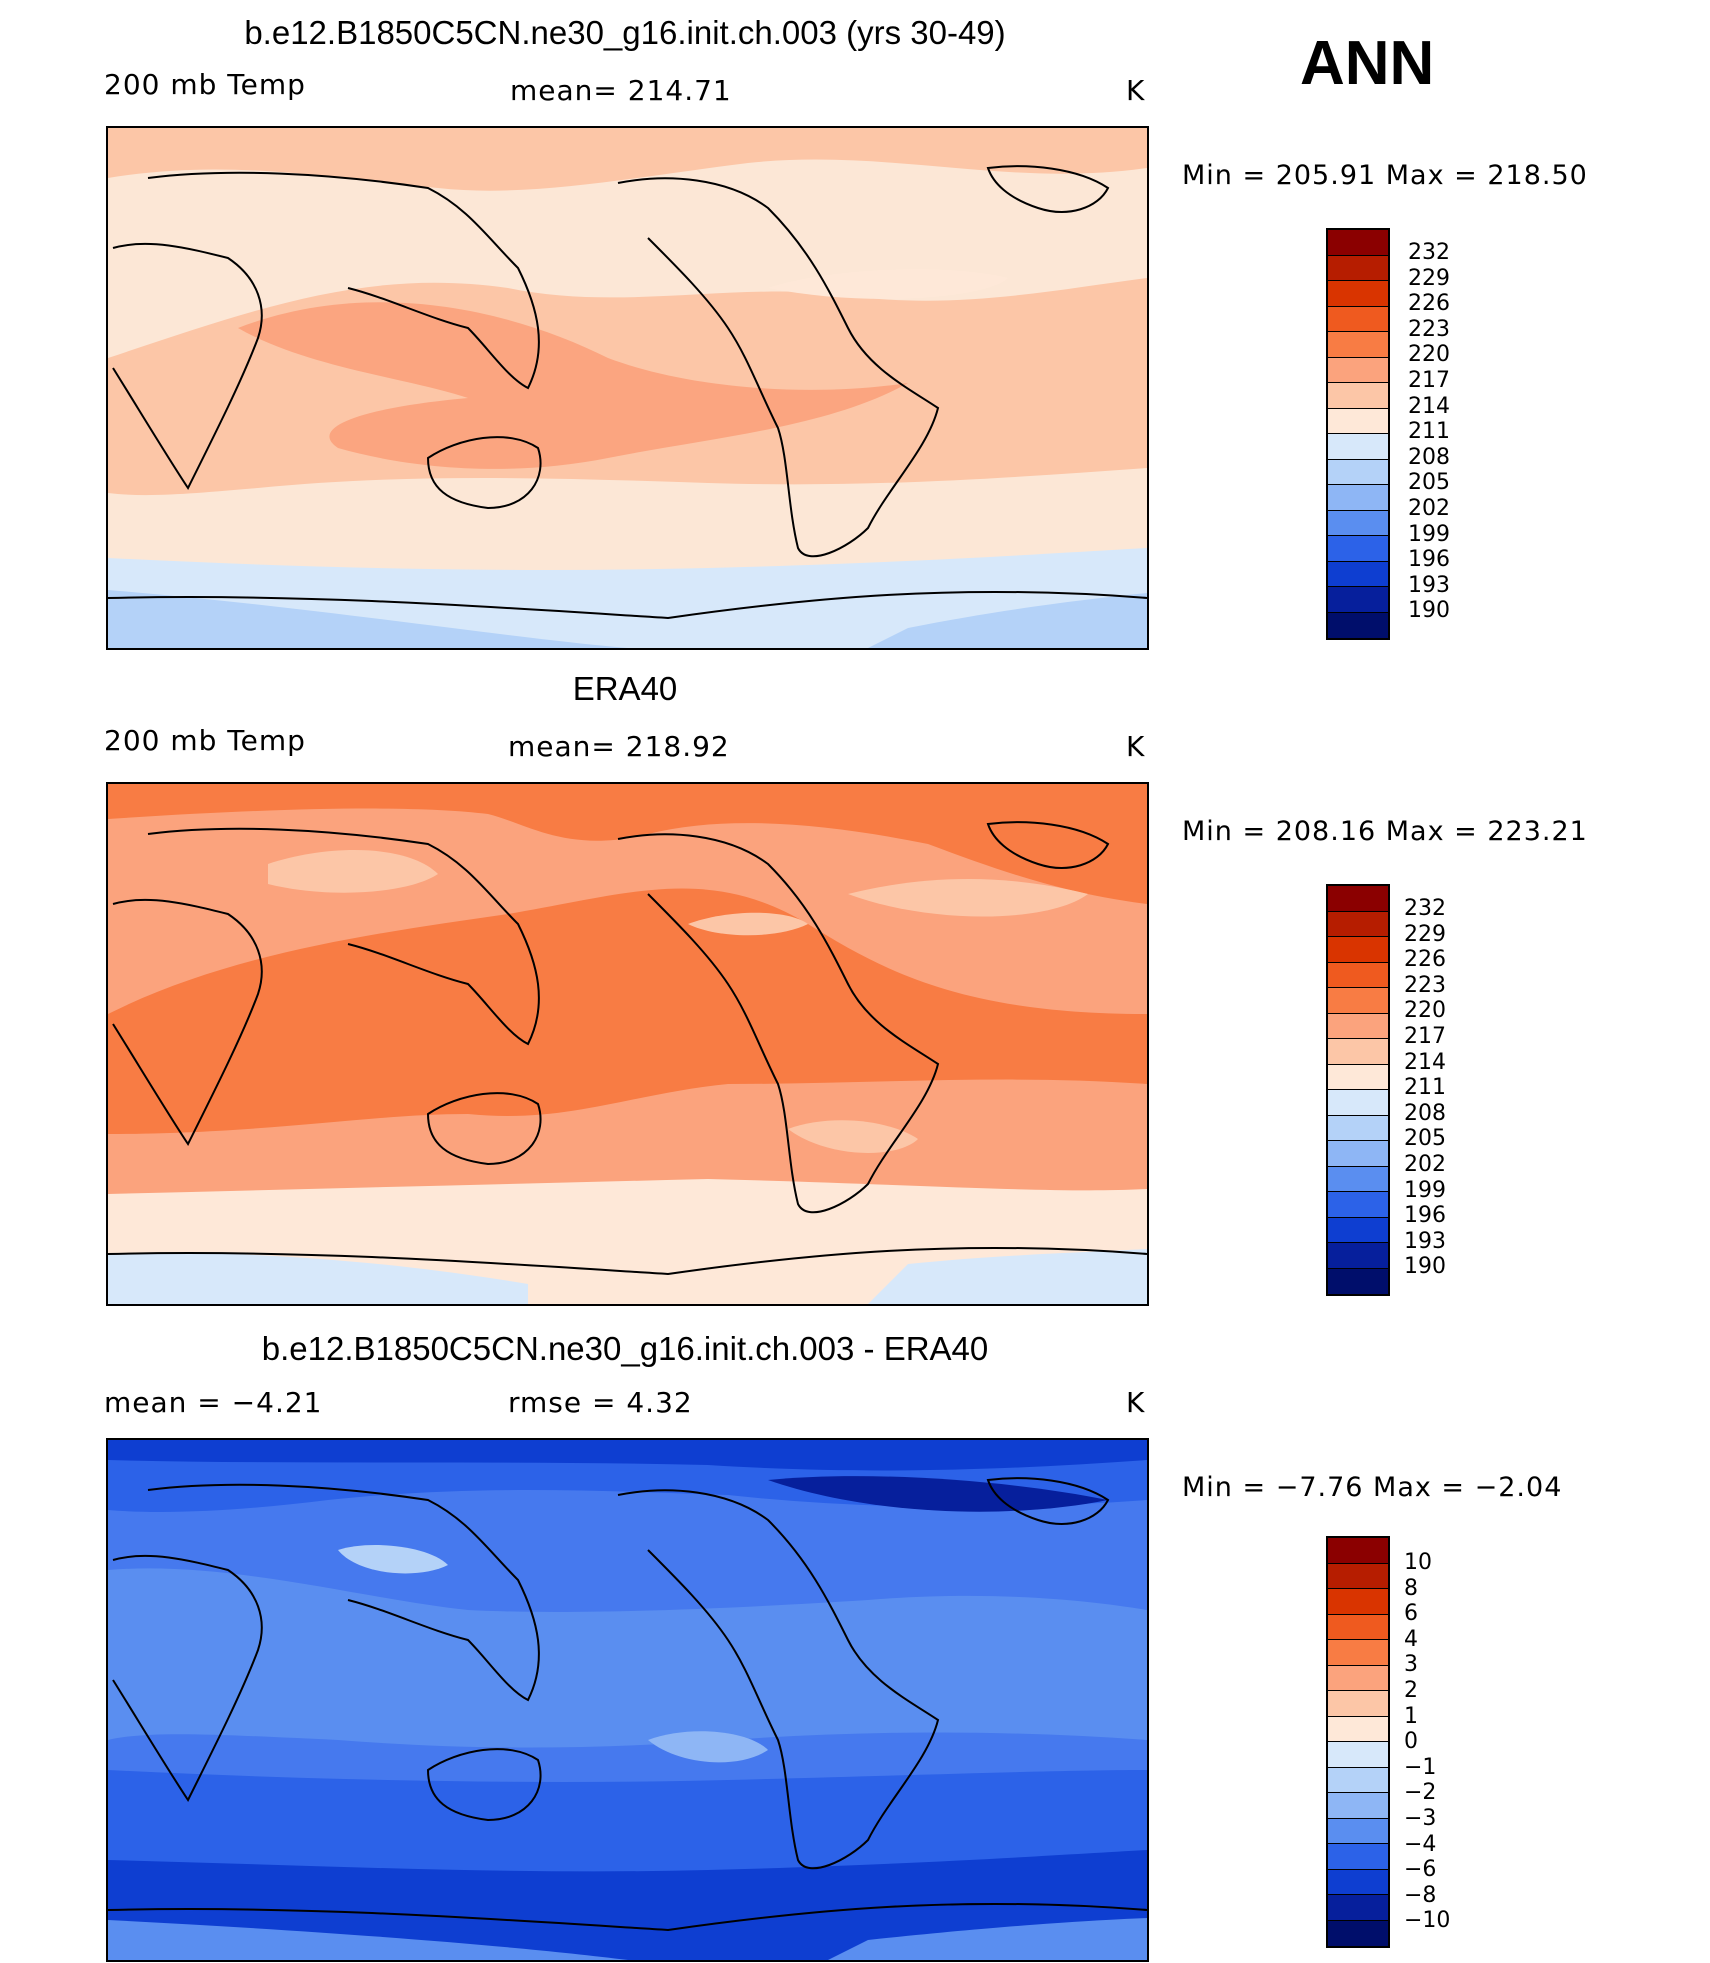 This screenshot has width=1710, height=1963. What do you see at coordinates (625, 688) in the screenshot?
I see `panel-title: ERA40` at bounding box center [625, 688].